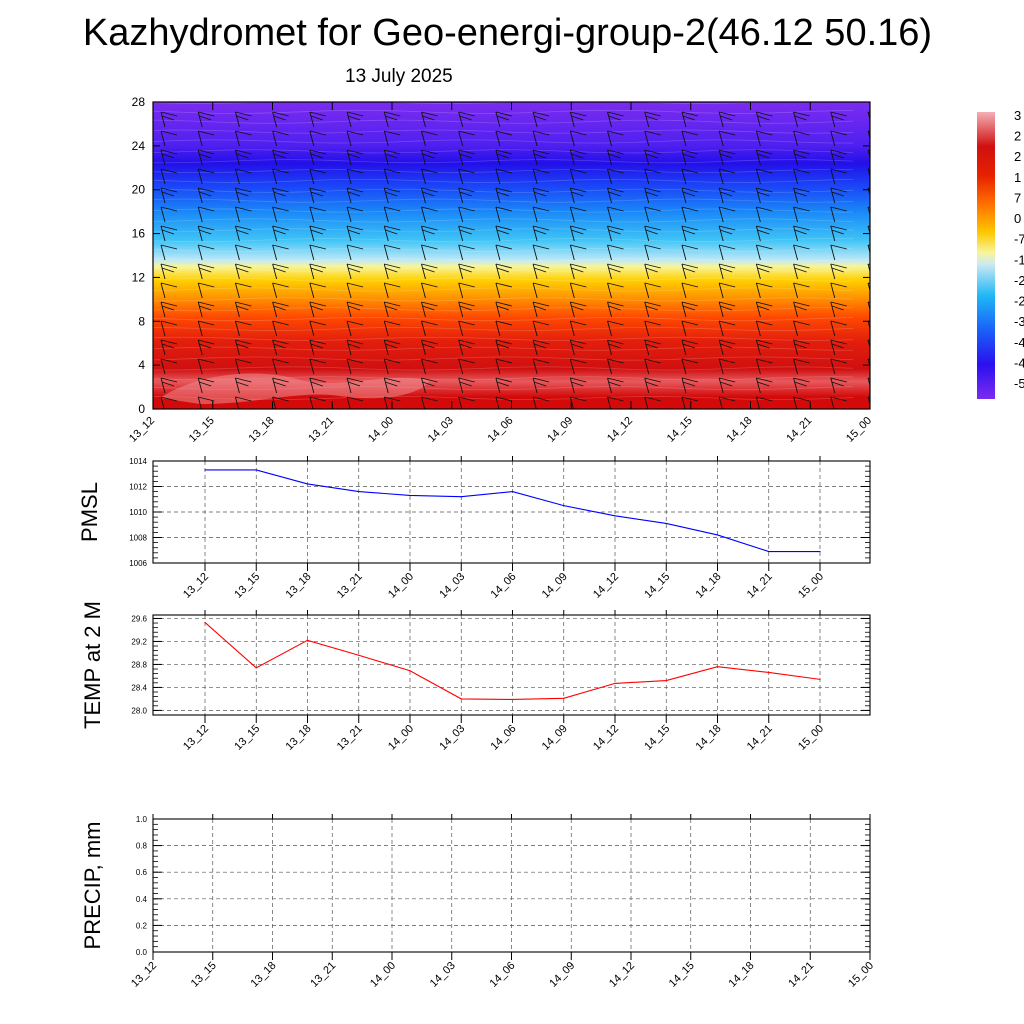  I want to click on x-tick-label: 14_15, so click(657, 738).